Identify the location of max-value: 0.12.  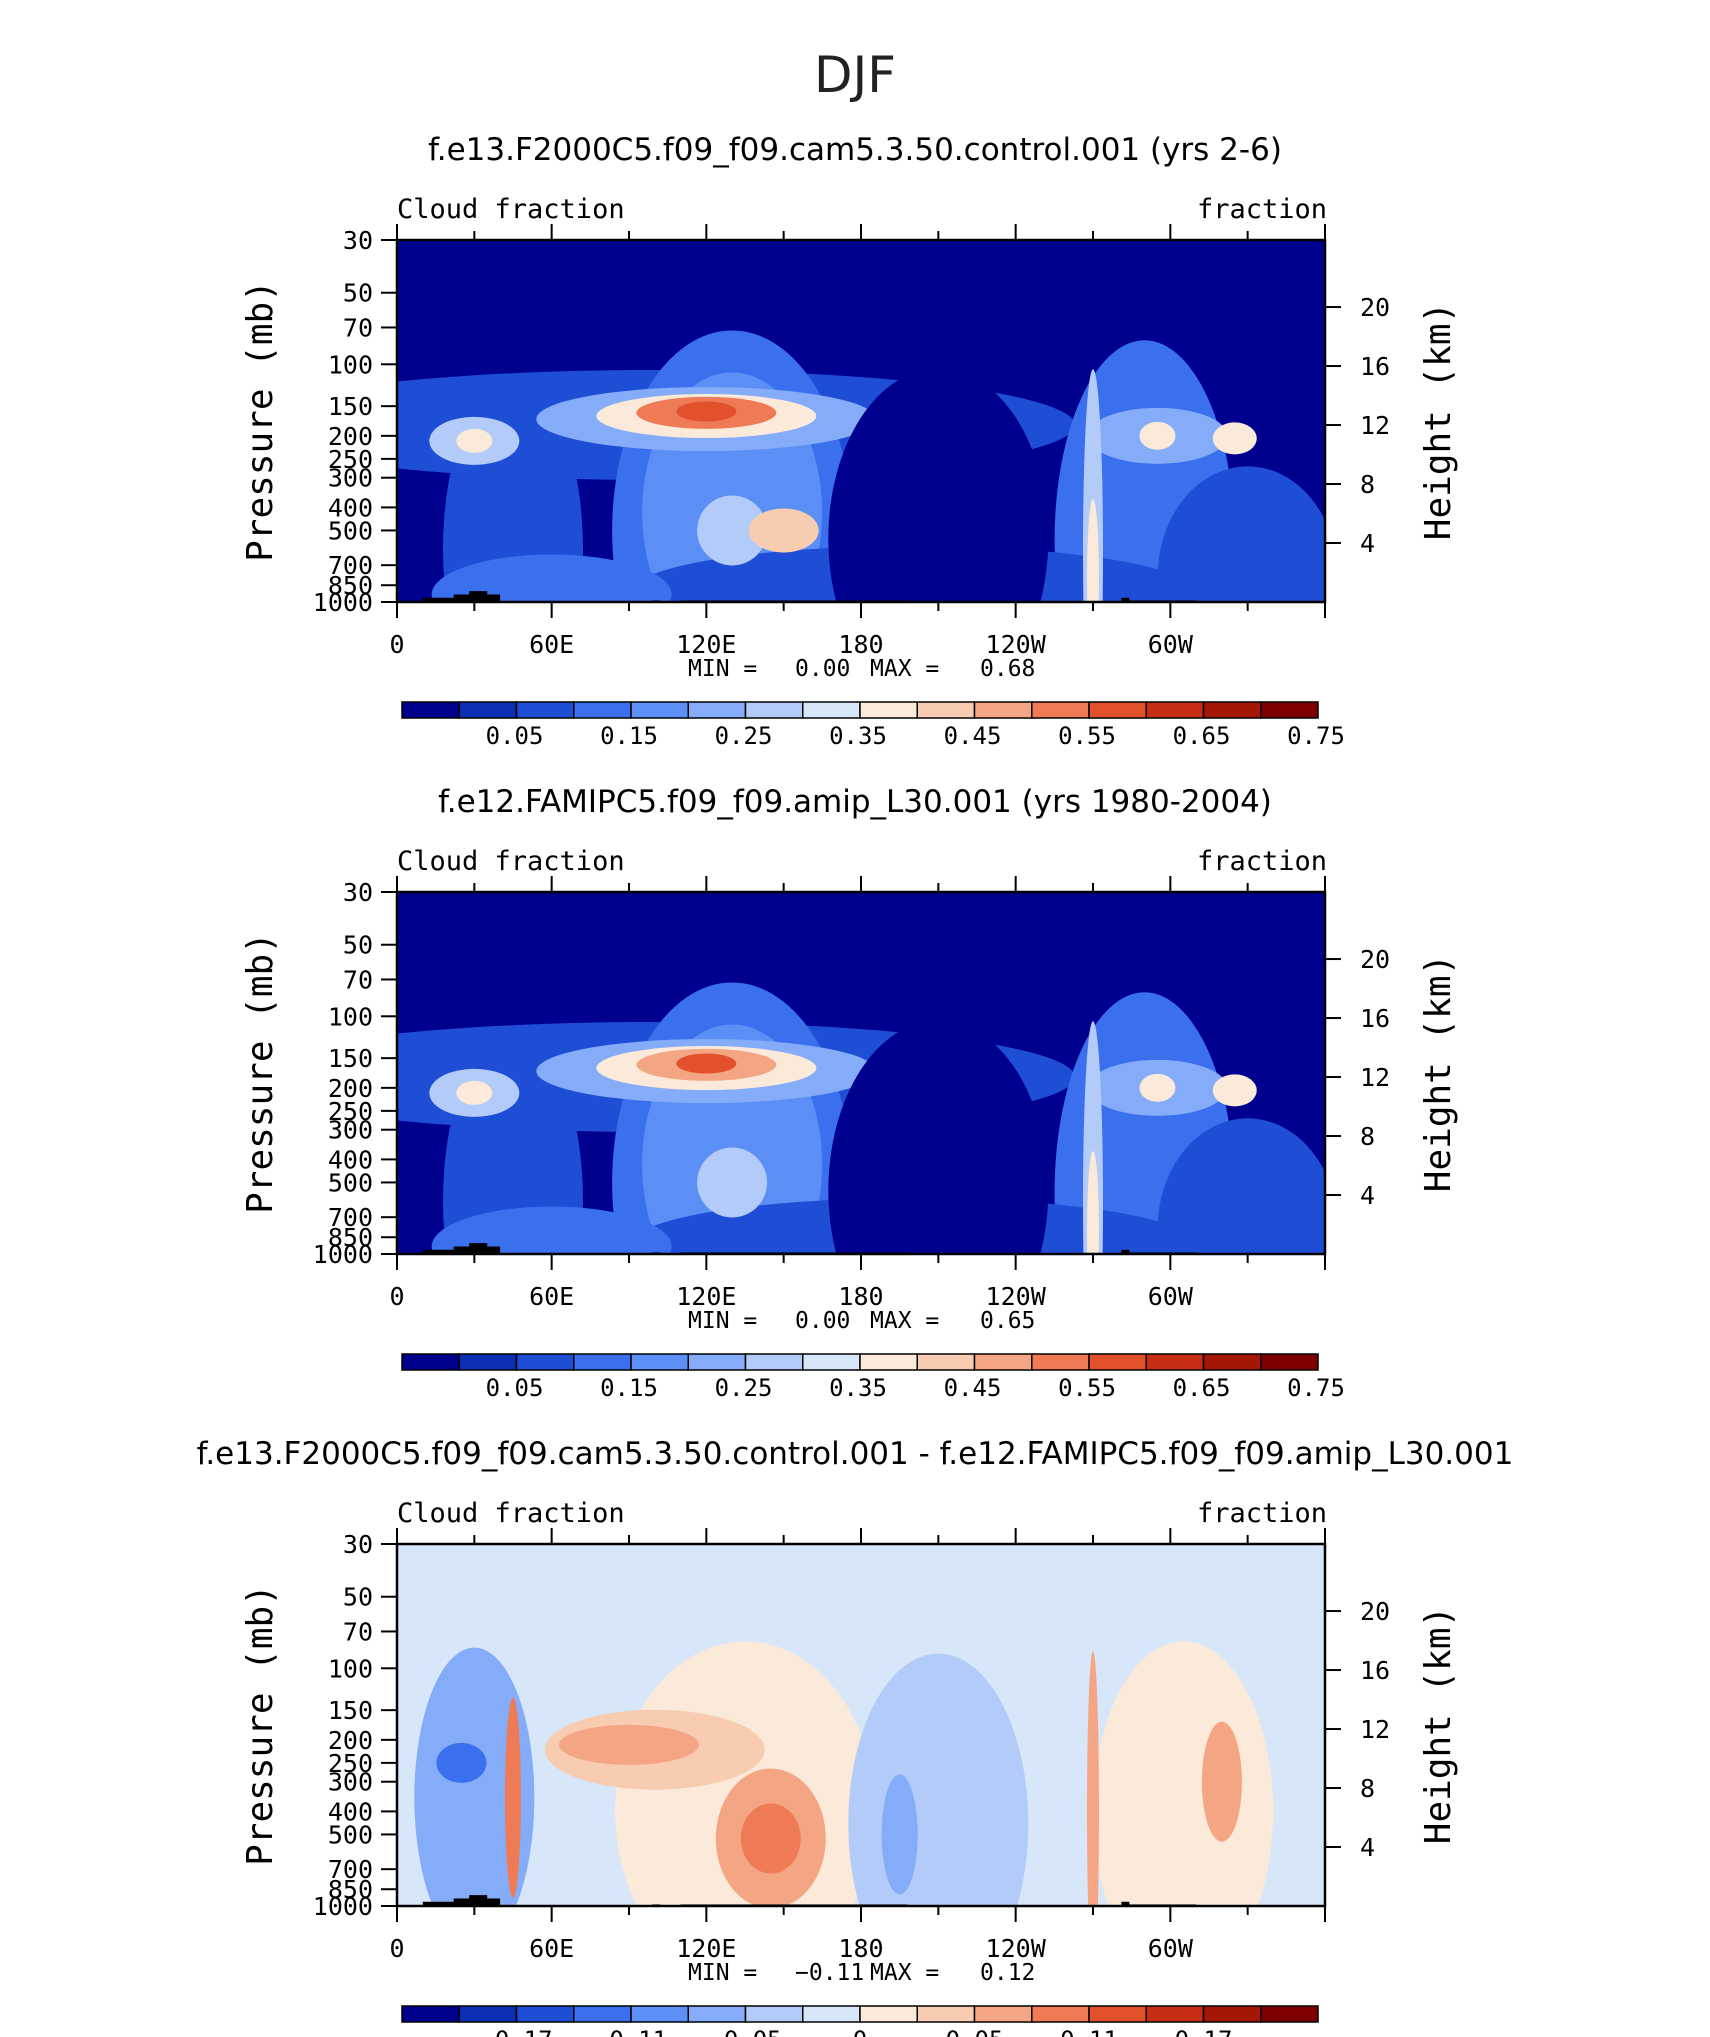
(1007, 1973).